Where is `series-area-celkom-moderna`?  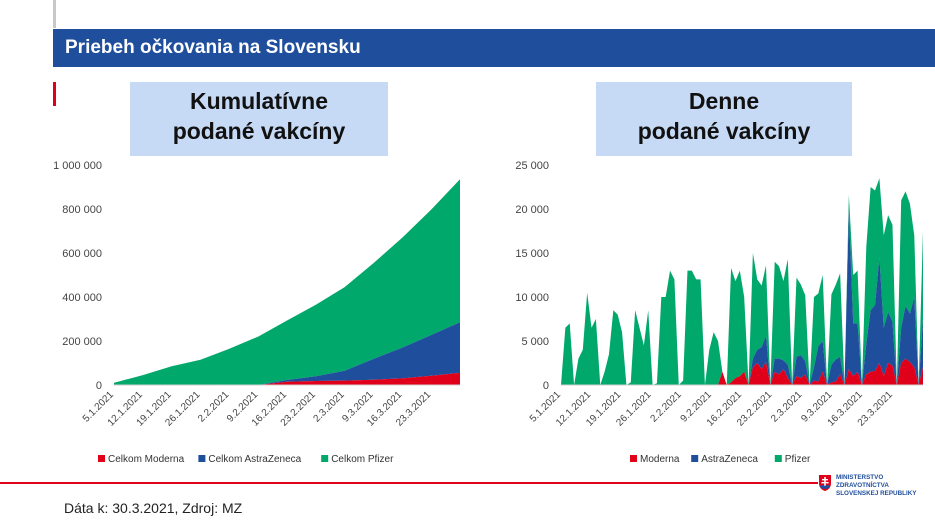
series-area-celkom-moderna is located at coordinates (287, 378).